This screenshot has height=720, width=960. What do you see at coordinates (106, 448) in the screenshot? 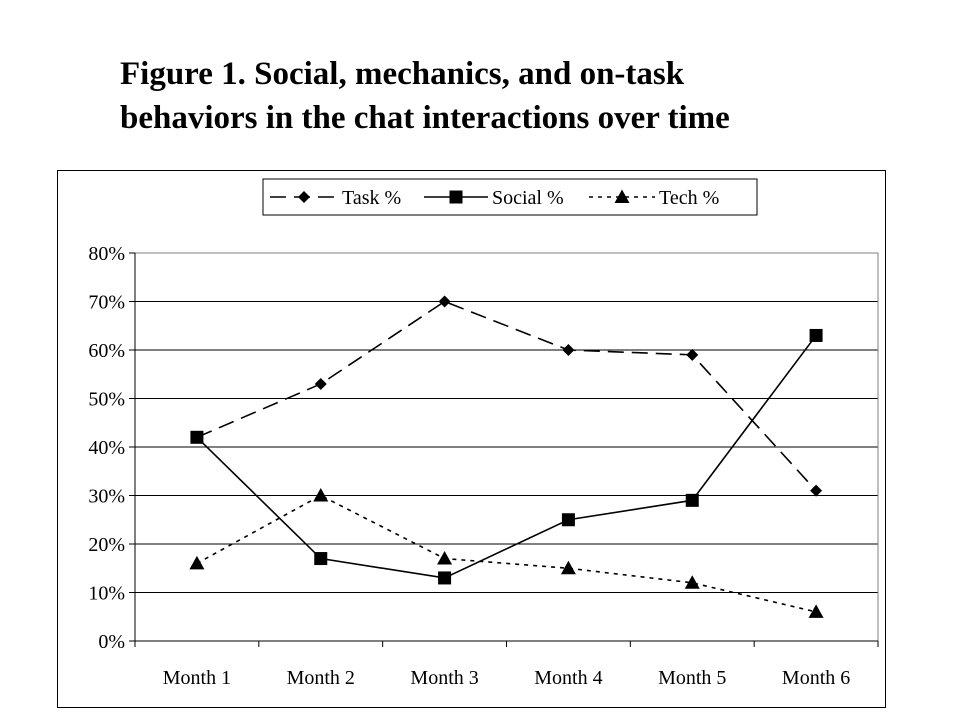
I see `y-tick-label: 40%` at bounding box center [106, 448].